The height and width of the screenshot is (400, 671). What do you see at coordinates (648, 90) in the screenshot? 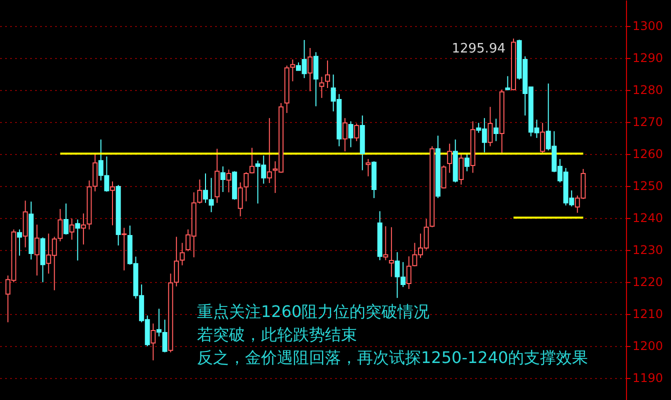
I see `y-tick-label: 1280` at bounding box center [648, 90].